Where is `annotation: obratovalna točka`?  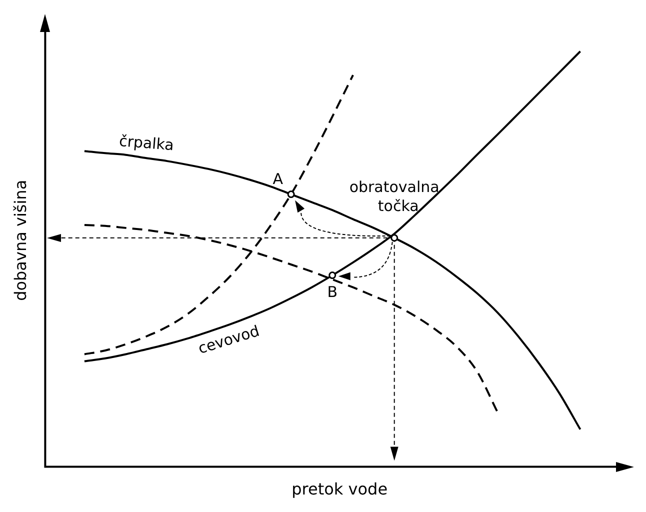
annotation: obratovalna točka is located at coordinates (394, 196).